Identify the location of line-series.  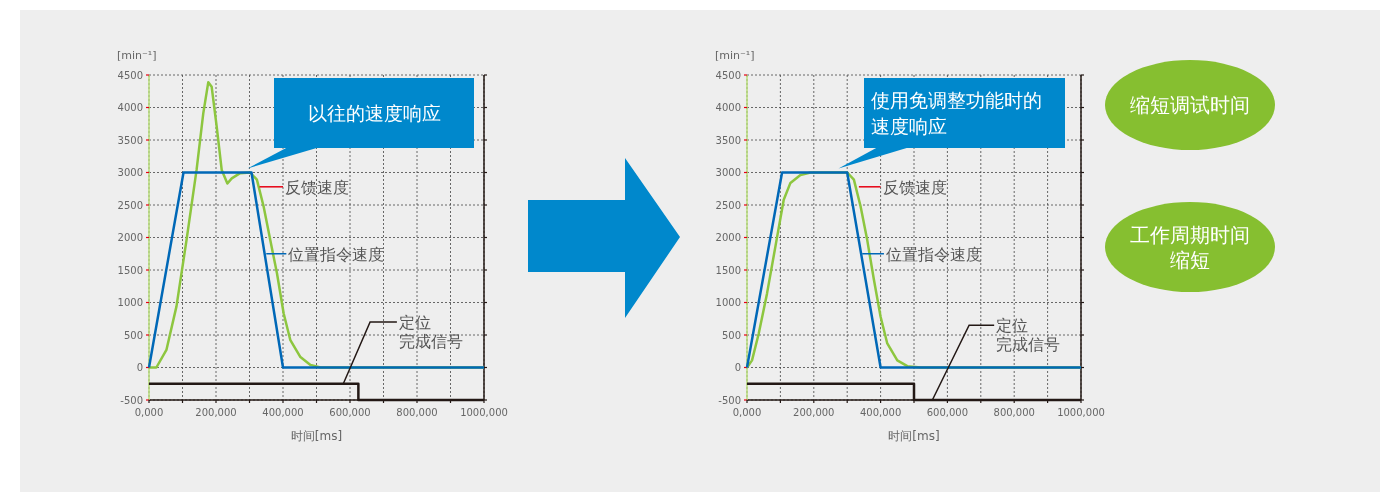
(914, 270).